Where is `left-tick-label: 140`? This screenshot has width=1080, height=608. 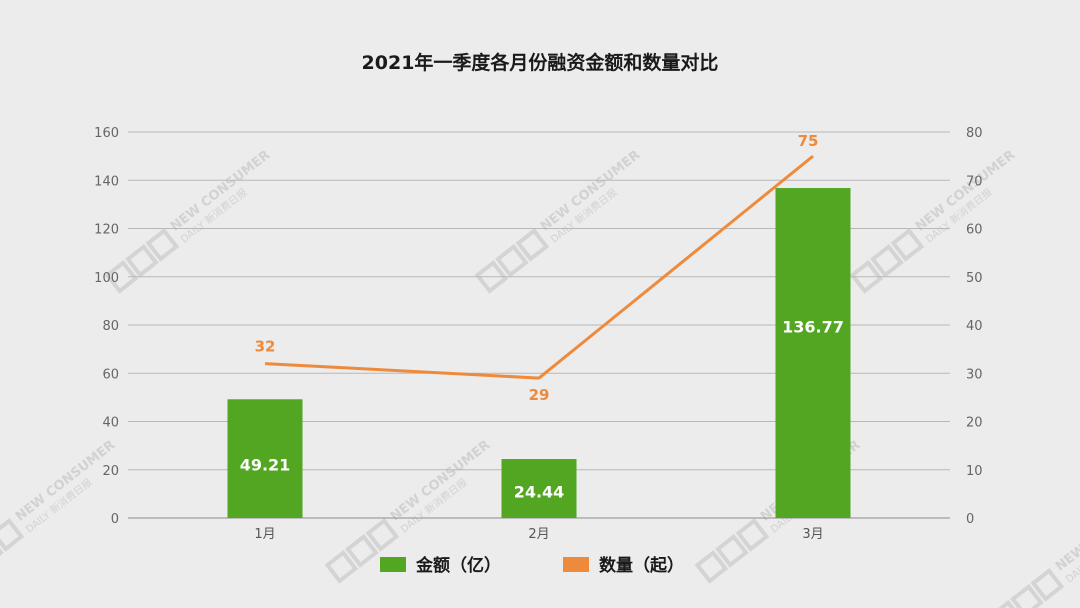 left-tick-label: 140 is located at coordinates (106, 181).